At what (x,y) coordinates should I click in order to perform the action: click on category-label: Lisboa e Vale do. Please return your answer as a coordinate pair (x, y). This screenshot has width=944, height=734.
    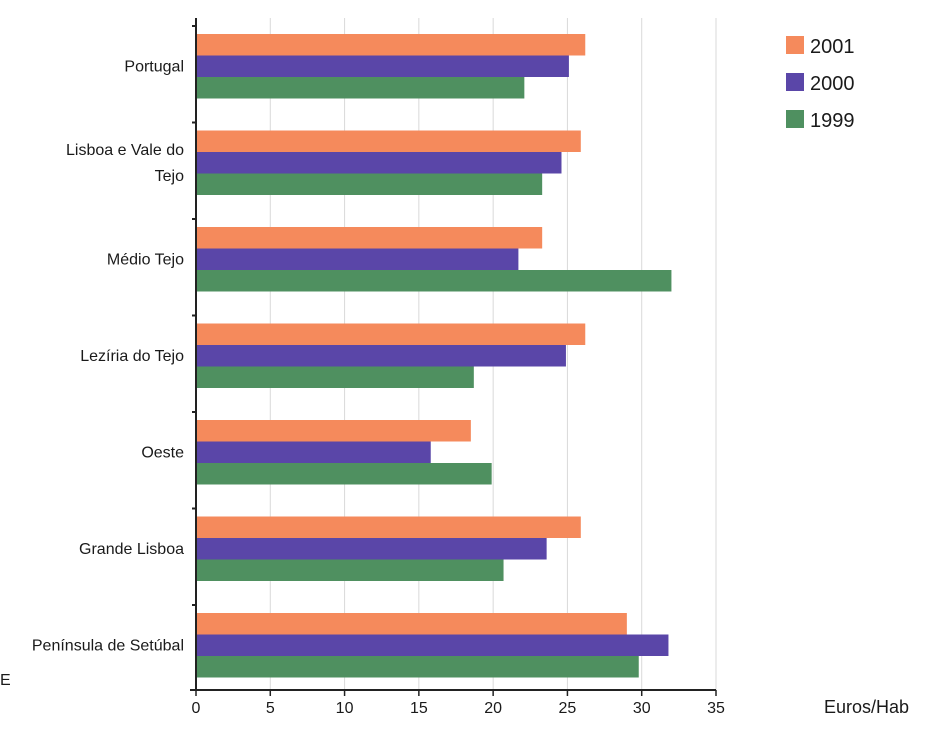
    Looking at the image, I should click on (125, 150).